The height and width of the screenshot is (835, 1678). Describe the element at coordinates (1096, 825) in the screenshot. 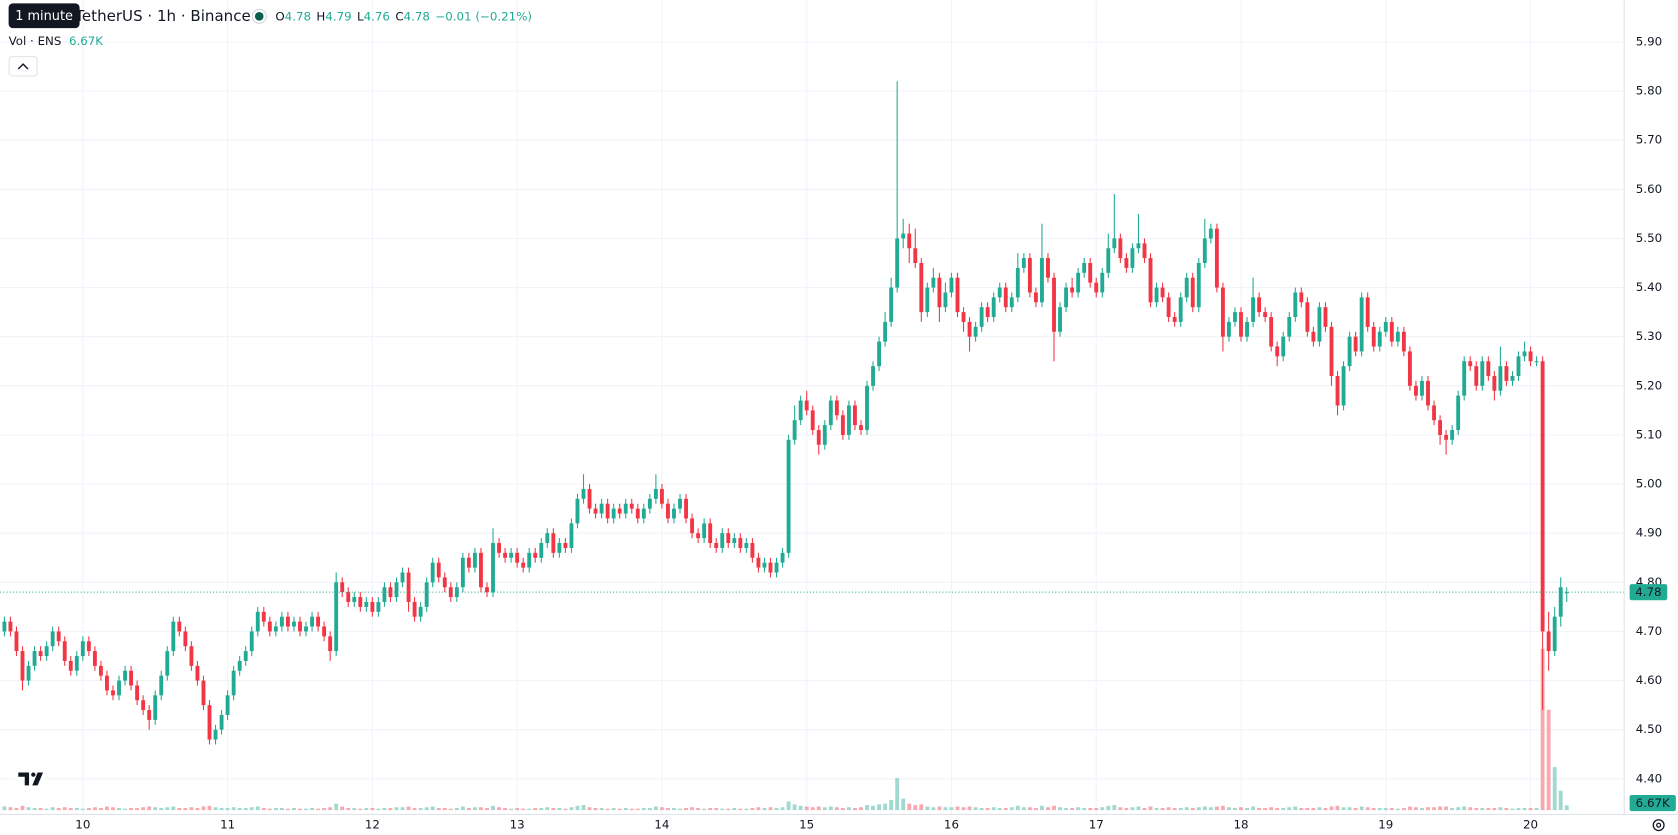

I see `x-tick-label: 17` at that location.